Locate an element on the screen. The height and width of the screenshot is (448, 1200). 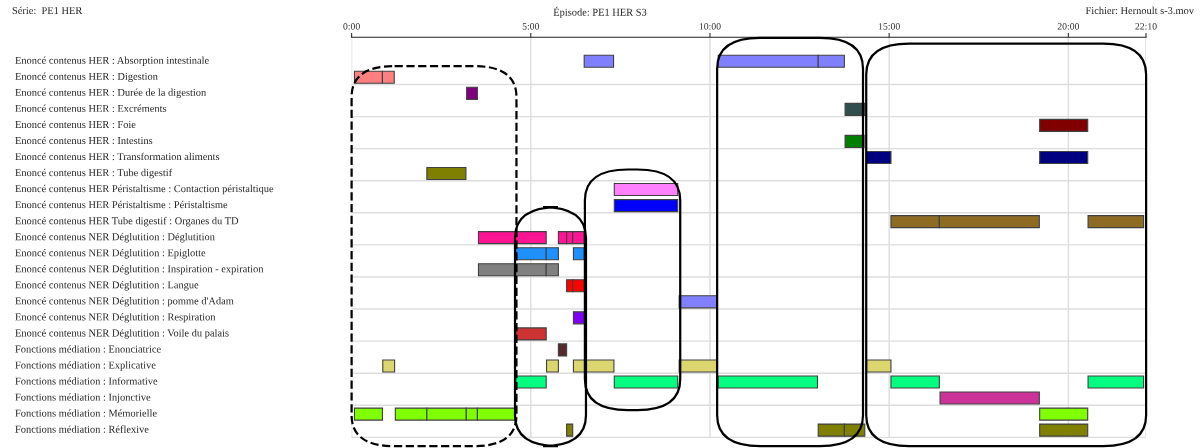
chart-title: Épisode: PE1 HER S3 is located at coordinates (600, 12).